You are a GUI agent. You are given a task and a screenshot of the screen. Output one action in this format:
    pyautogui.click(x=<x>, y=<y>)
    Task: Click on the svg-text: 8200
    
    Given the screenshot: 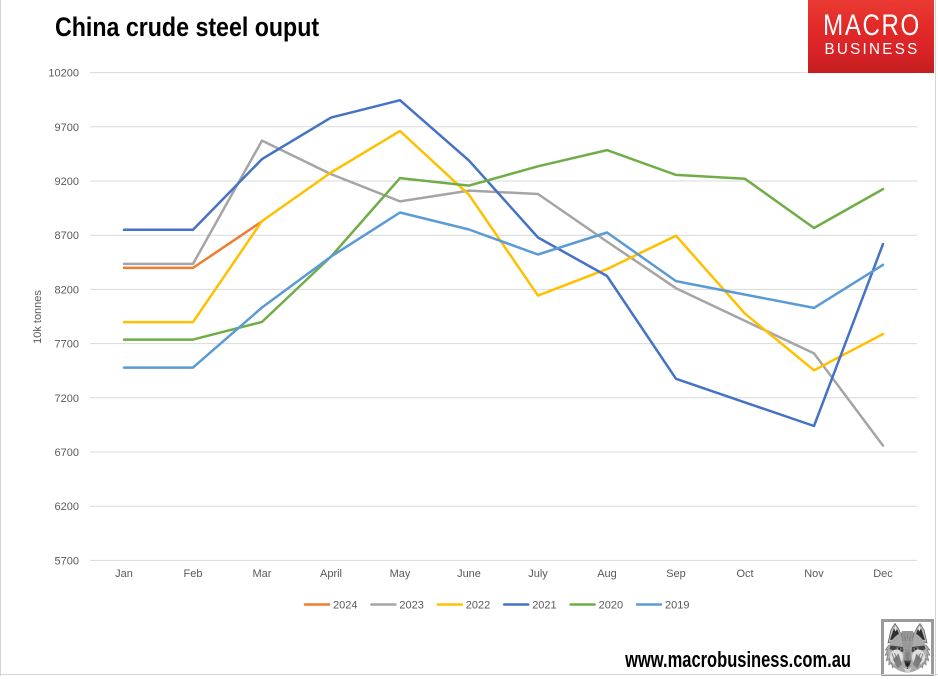 What is the action you would take?
    pyautogui.click(x=67, y=290)
    